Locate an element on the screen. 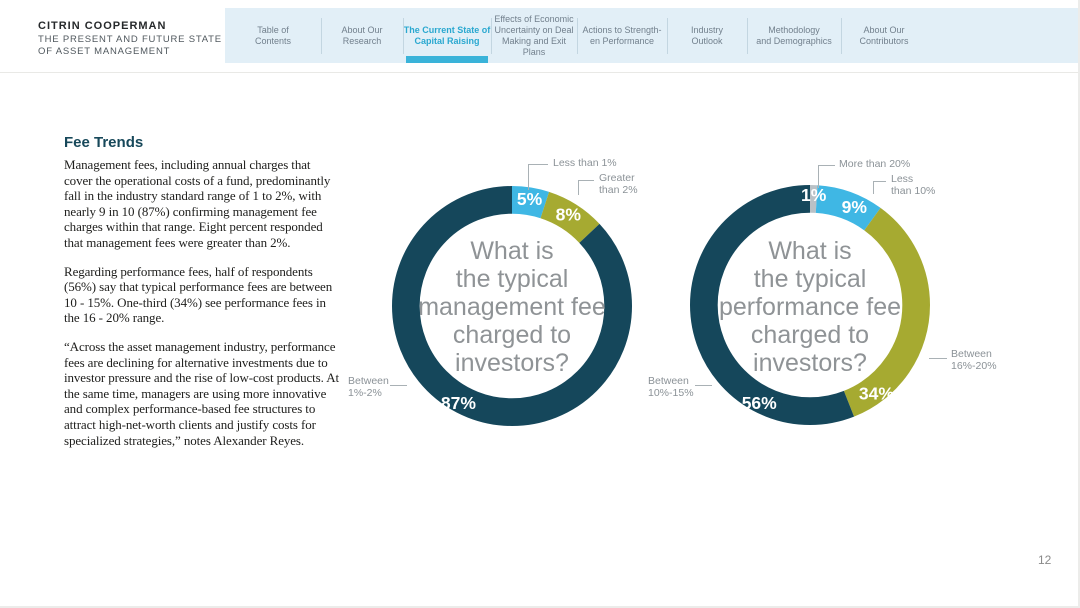 This screenshot has width=1080, height=608. tab-label: Methodology and Demographics is located at coordinates (794, 35).